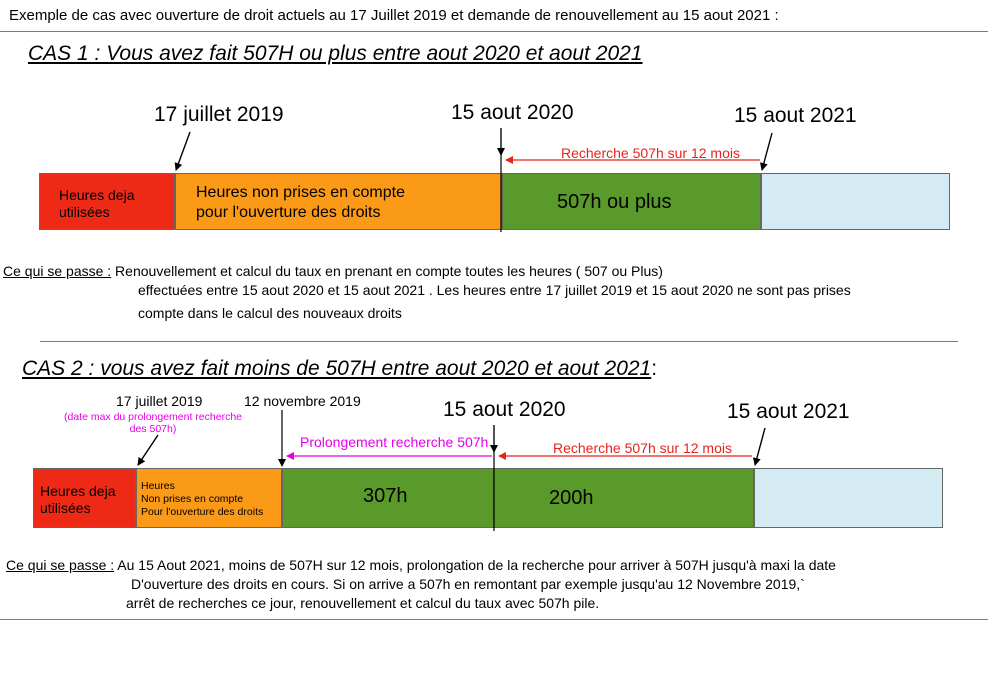 This screenshot has height=673, width=988. I want to click on bottom-divider, so click(494, 619).